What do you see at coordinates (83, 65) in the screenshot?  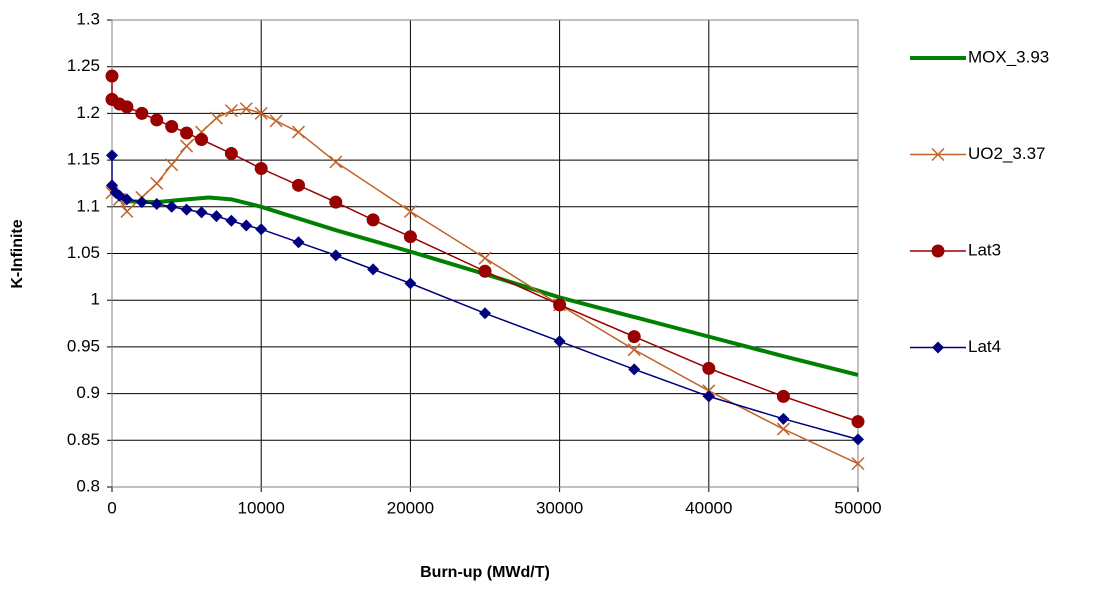 I see `y-tick-label: 1.25` at bounding box center [83, 65].